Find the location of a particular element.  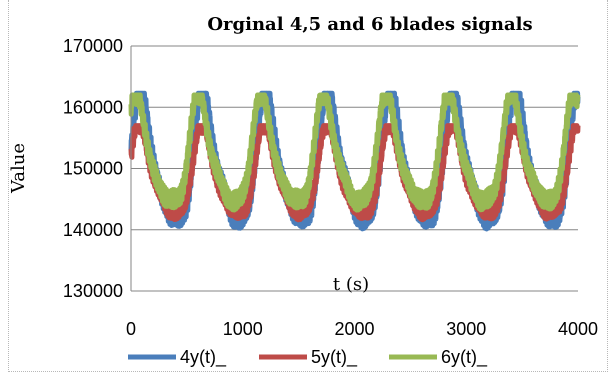

x-axis-label: t (s) is located at coordinates (351, 284).